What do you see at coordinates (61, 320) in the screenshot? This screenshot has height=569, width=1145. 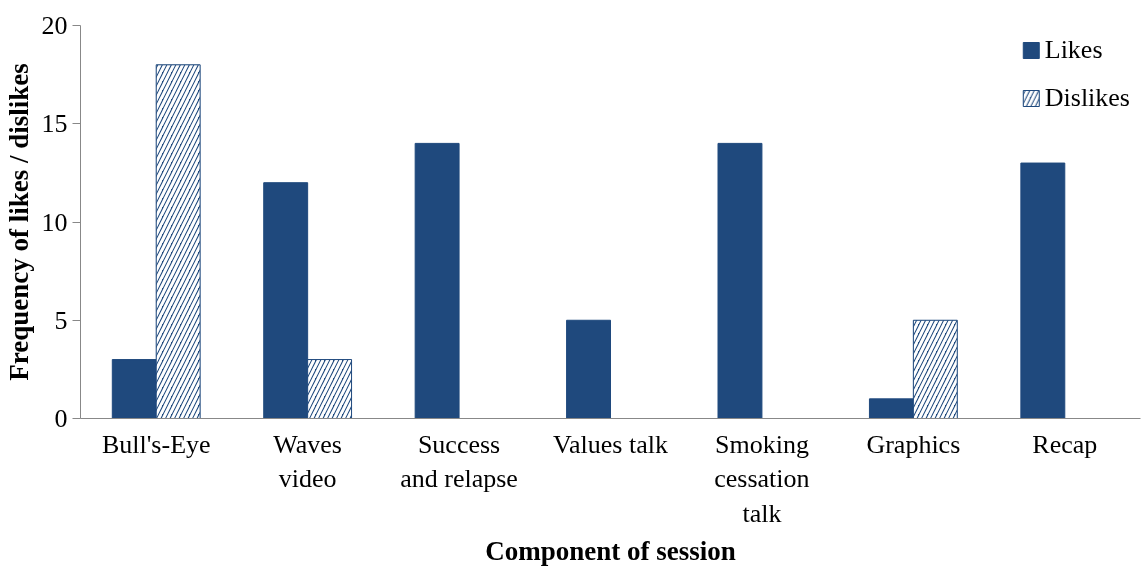 I see `y-tick-label: 5` at bounding box center [61, 320].